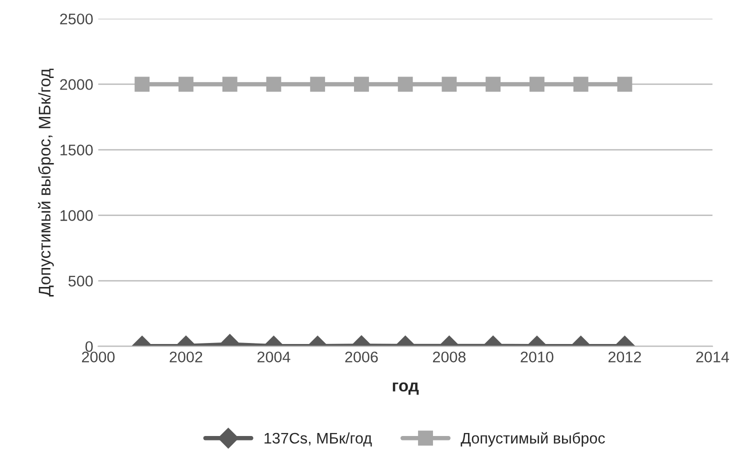 The image size is (733, 468). I want to click on x-axis-title: год, so click(405, 388).